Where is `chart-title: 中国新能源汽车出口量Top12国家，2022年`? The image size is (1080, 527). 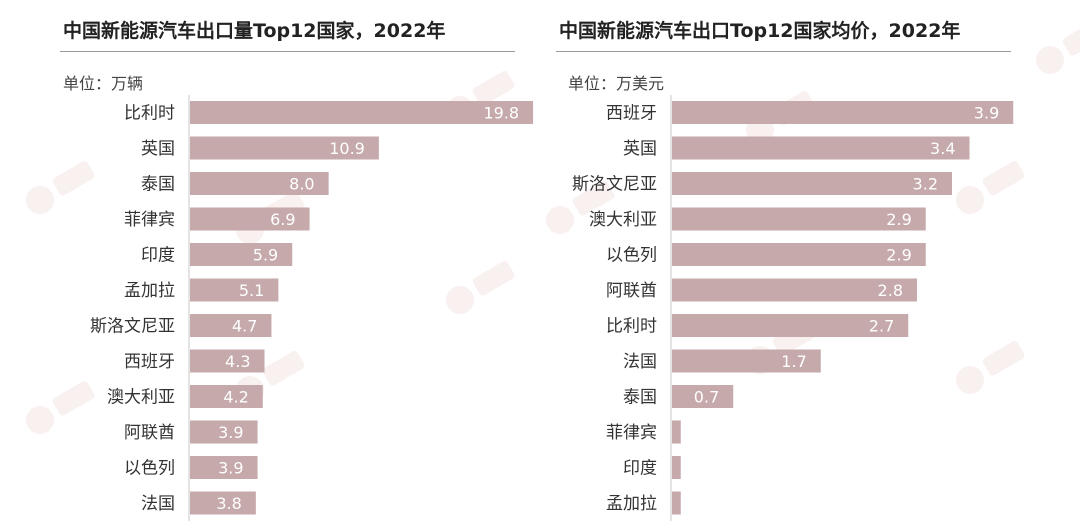 chart-title: 中国新能源汽车出口量Top12国家，2022年 is located at coordinates (254, 31).